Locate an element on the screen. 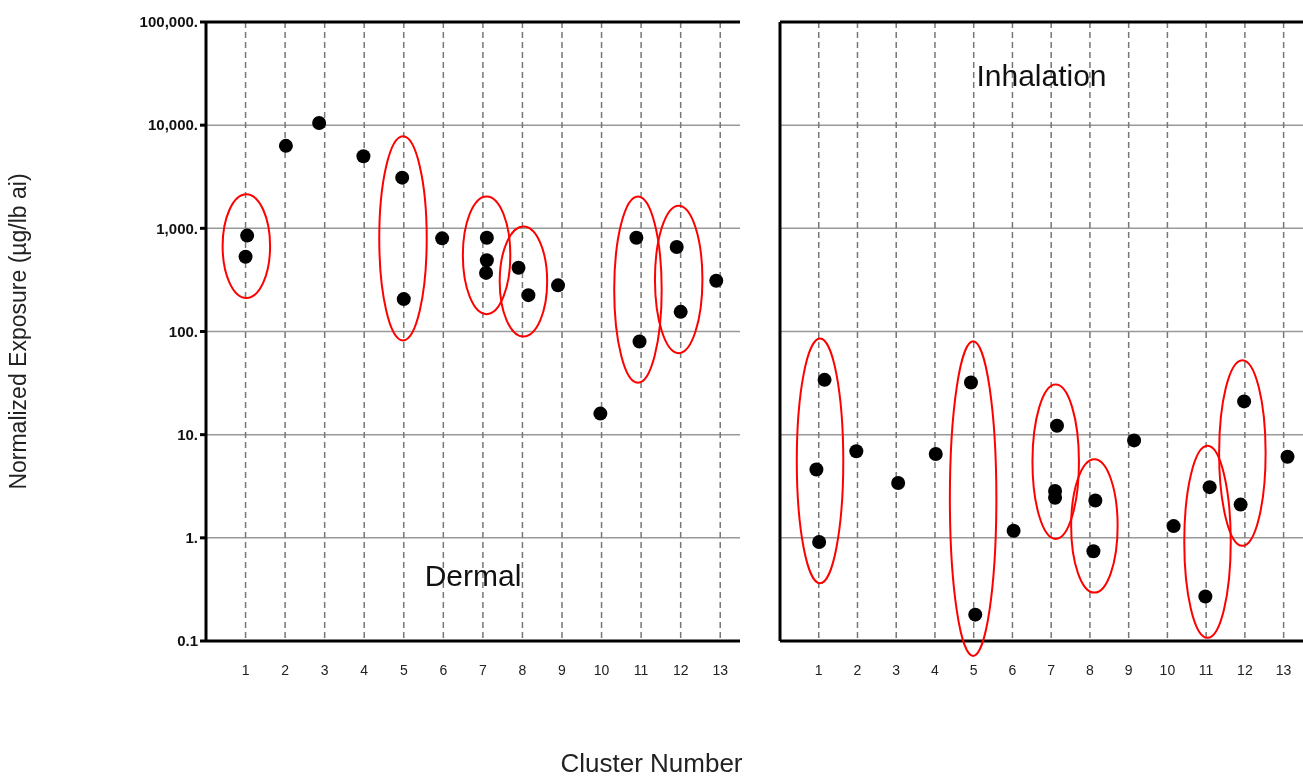 The height and width of the screenshot is (779, 1303). x-axis-title: Cluster Number is located at coordinates (651, 763).